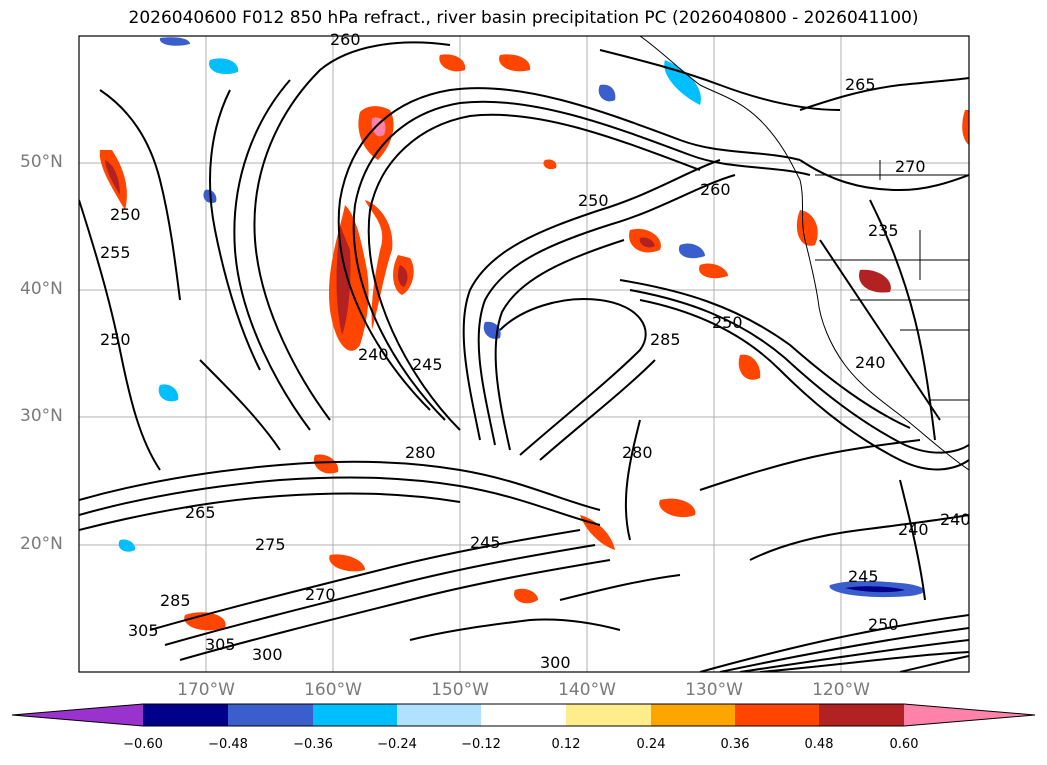 This screenshot has height=765, width=1047. What do you see at coordinates (969, 715) in the screenshot?
I see `colorbar-extend-high` at bounding box center [969, 715].